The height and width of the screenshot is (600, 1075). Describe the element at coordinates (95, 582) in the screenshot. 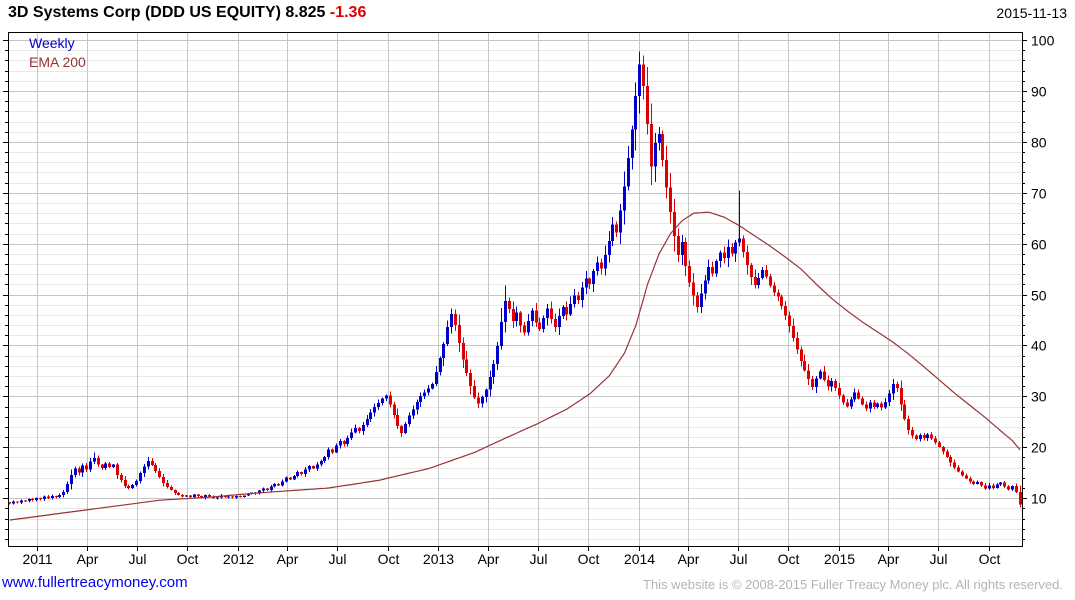

I see `footer-website-link: www.fullertreacymoney.com` at that location.